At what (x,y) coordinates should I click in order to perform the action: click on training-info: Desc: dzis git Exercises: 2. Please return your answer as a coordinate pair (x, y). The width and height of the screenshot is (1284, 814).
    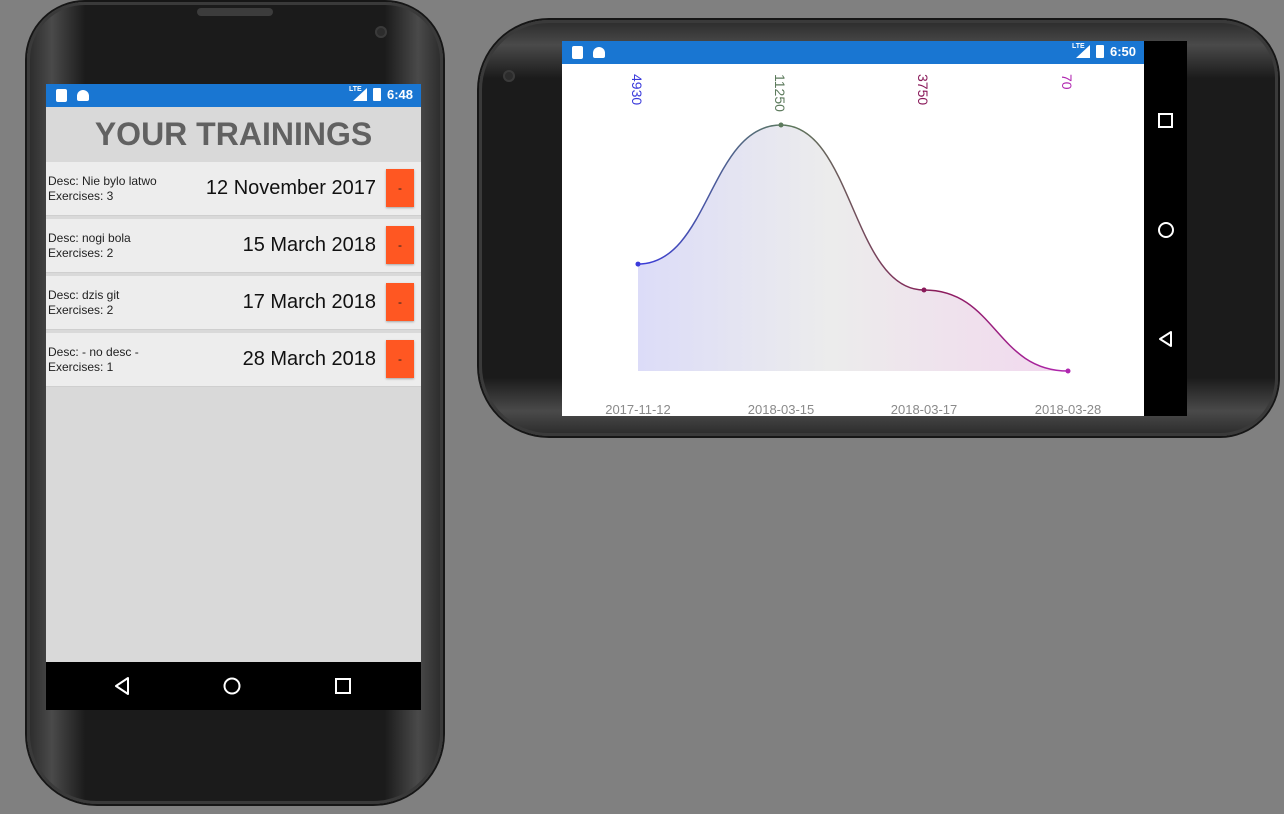
    Looking at the image, I should click on (83, 303).